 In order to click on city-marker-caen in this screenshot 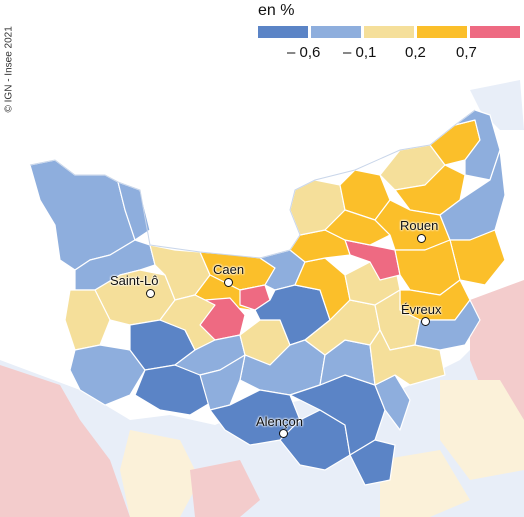, I will do `click(228, 282)`.